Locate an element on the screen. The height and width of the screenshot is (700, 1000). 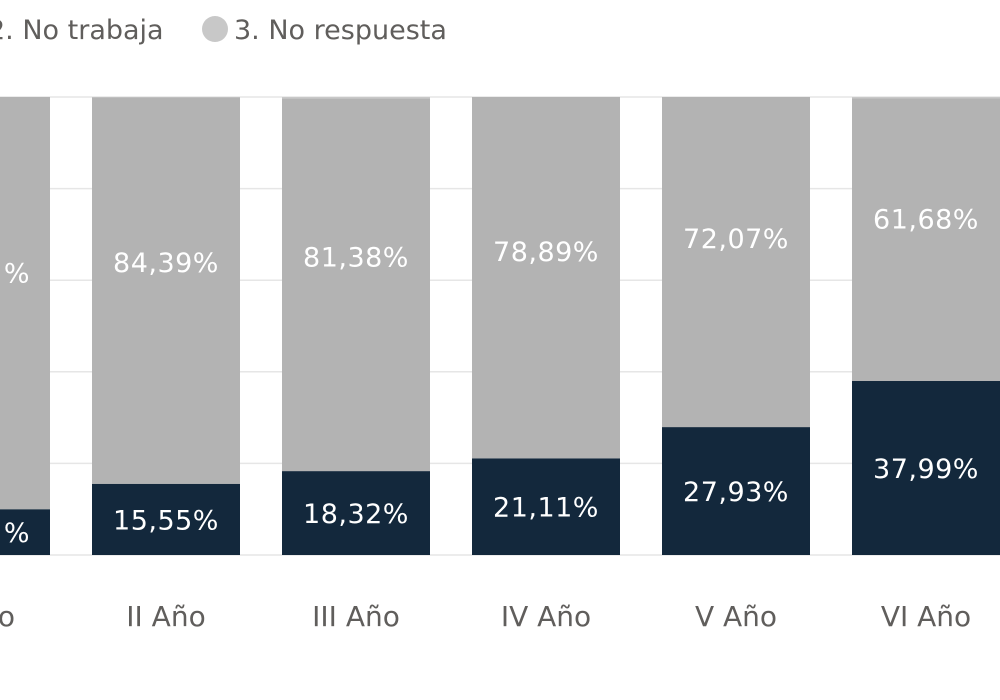
bar-1-trabaja-iii-ano is located at coordinates (356, 513).